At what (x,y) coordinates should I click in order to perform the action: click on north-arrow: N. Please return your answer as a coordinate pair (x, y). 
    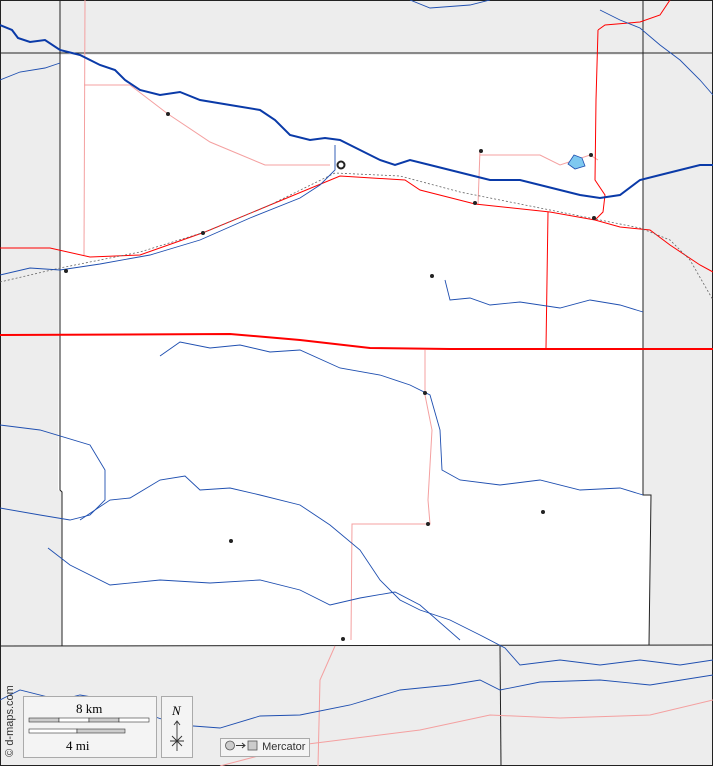
    Looking at the image, I should click on (177, 727).